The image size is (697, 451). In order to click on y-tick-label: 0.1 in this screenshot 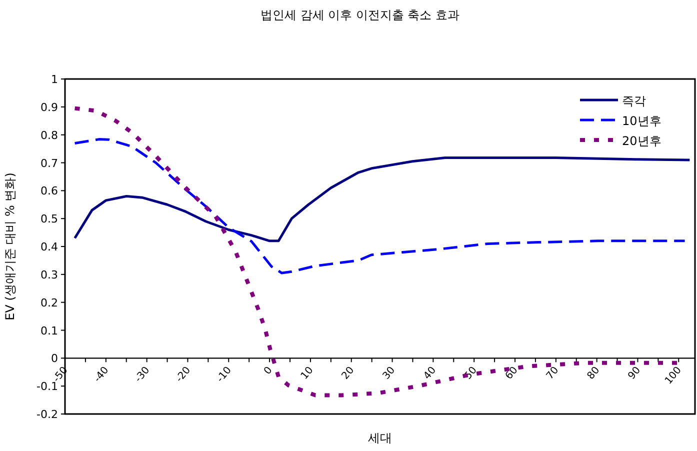, I will do `click(49, 331)`.